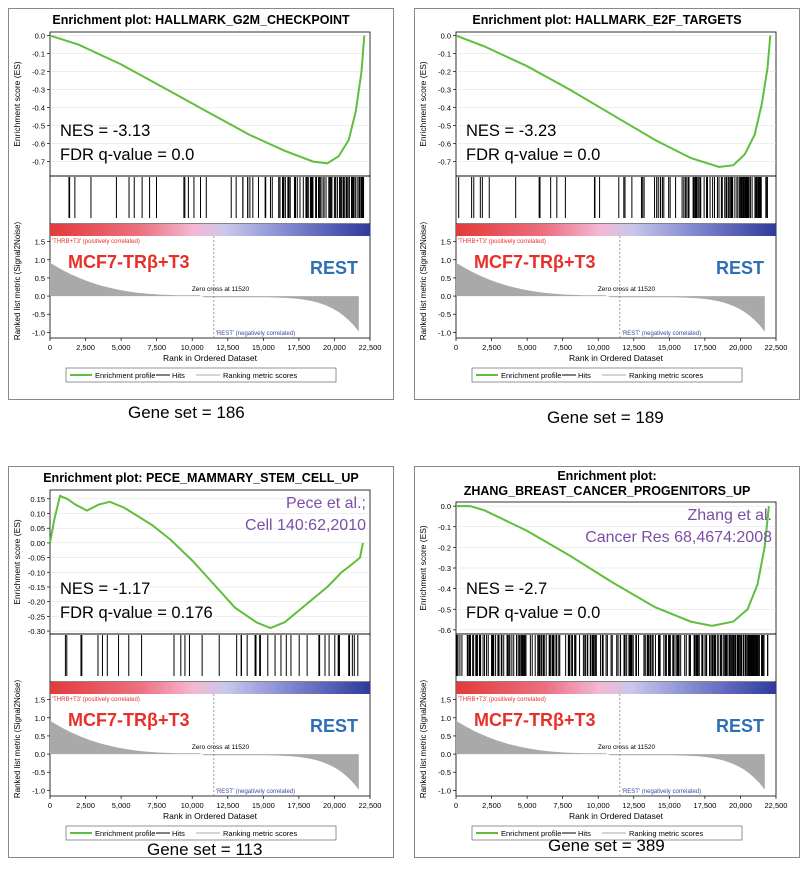 The height and width of the screenshot is (881, 807). I want to click on plot-title: Enrichment plot: HALLMARK_G2M_CHECKPOINT, so click(201, 20).